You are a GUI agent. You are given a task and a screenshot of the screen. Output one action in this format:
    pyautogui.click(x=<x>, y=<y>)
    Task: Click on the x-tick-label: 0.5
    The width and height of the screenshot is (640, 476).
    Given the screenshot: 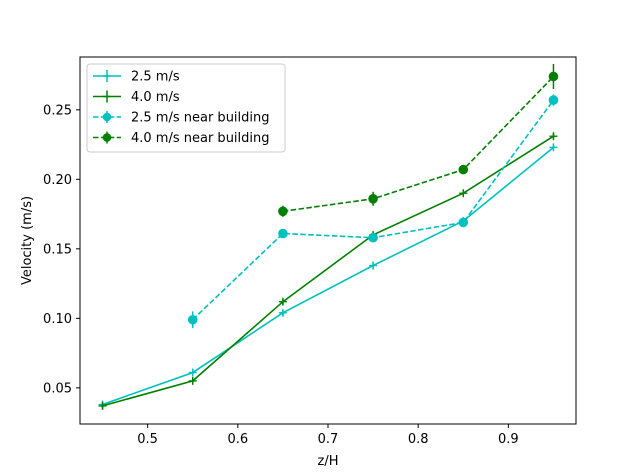 What is the action you would take?
    pyautogui.click(x=147, y=439)
    